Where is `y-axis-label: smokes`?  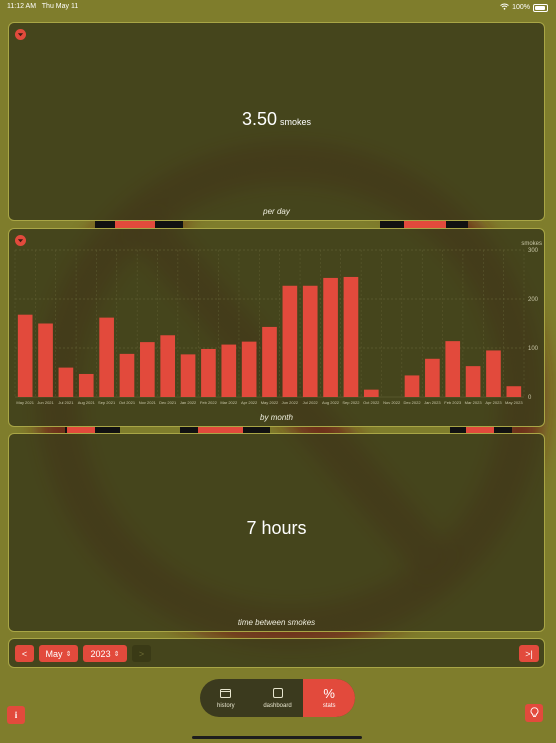
y-axis-label: smokes is located at coordinates (531, 244).